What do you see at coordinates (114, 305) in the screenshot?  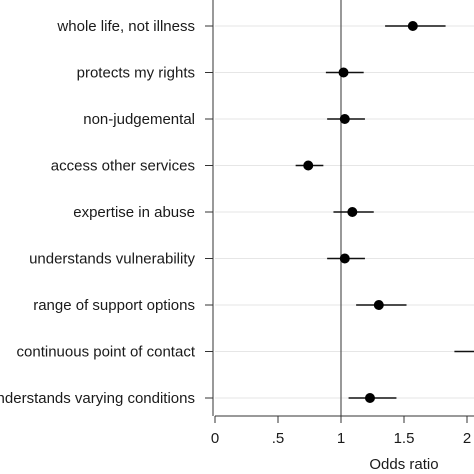 I see `category-label: range of support options` at bounding box center [114, 305].